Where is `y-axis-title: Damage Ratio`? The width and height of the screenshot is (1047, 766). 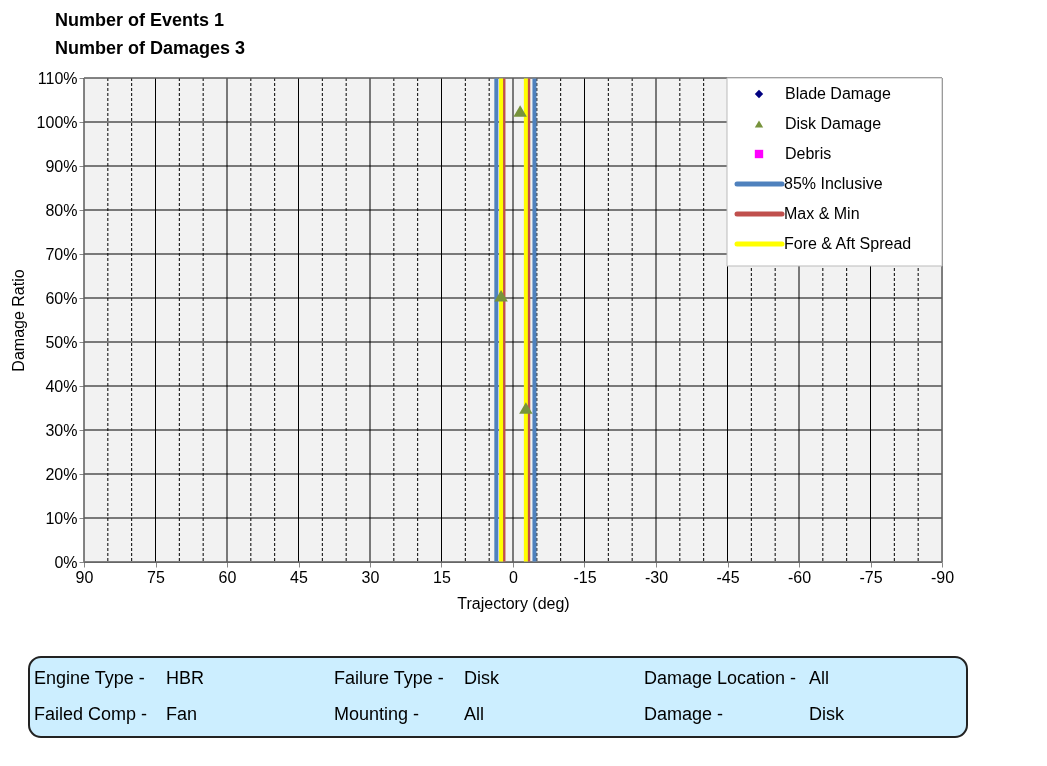 y-axis-title: Damage Ratio is located at coordinates (18, 320).